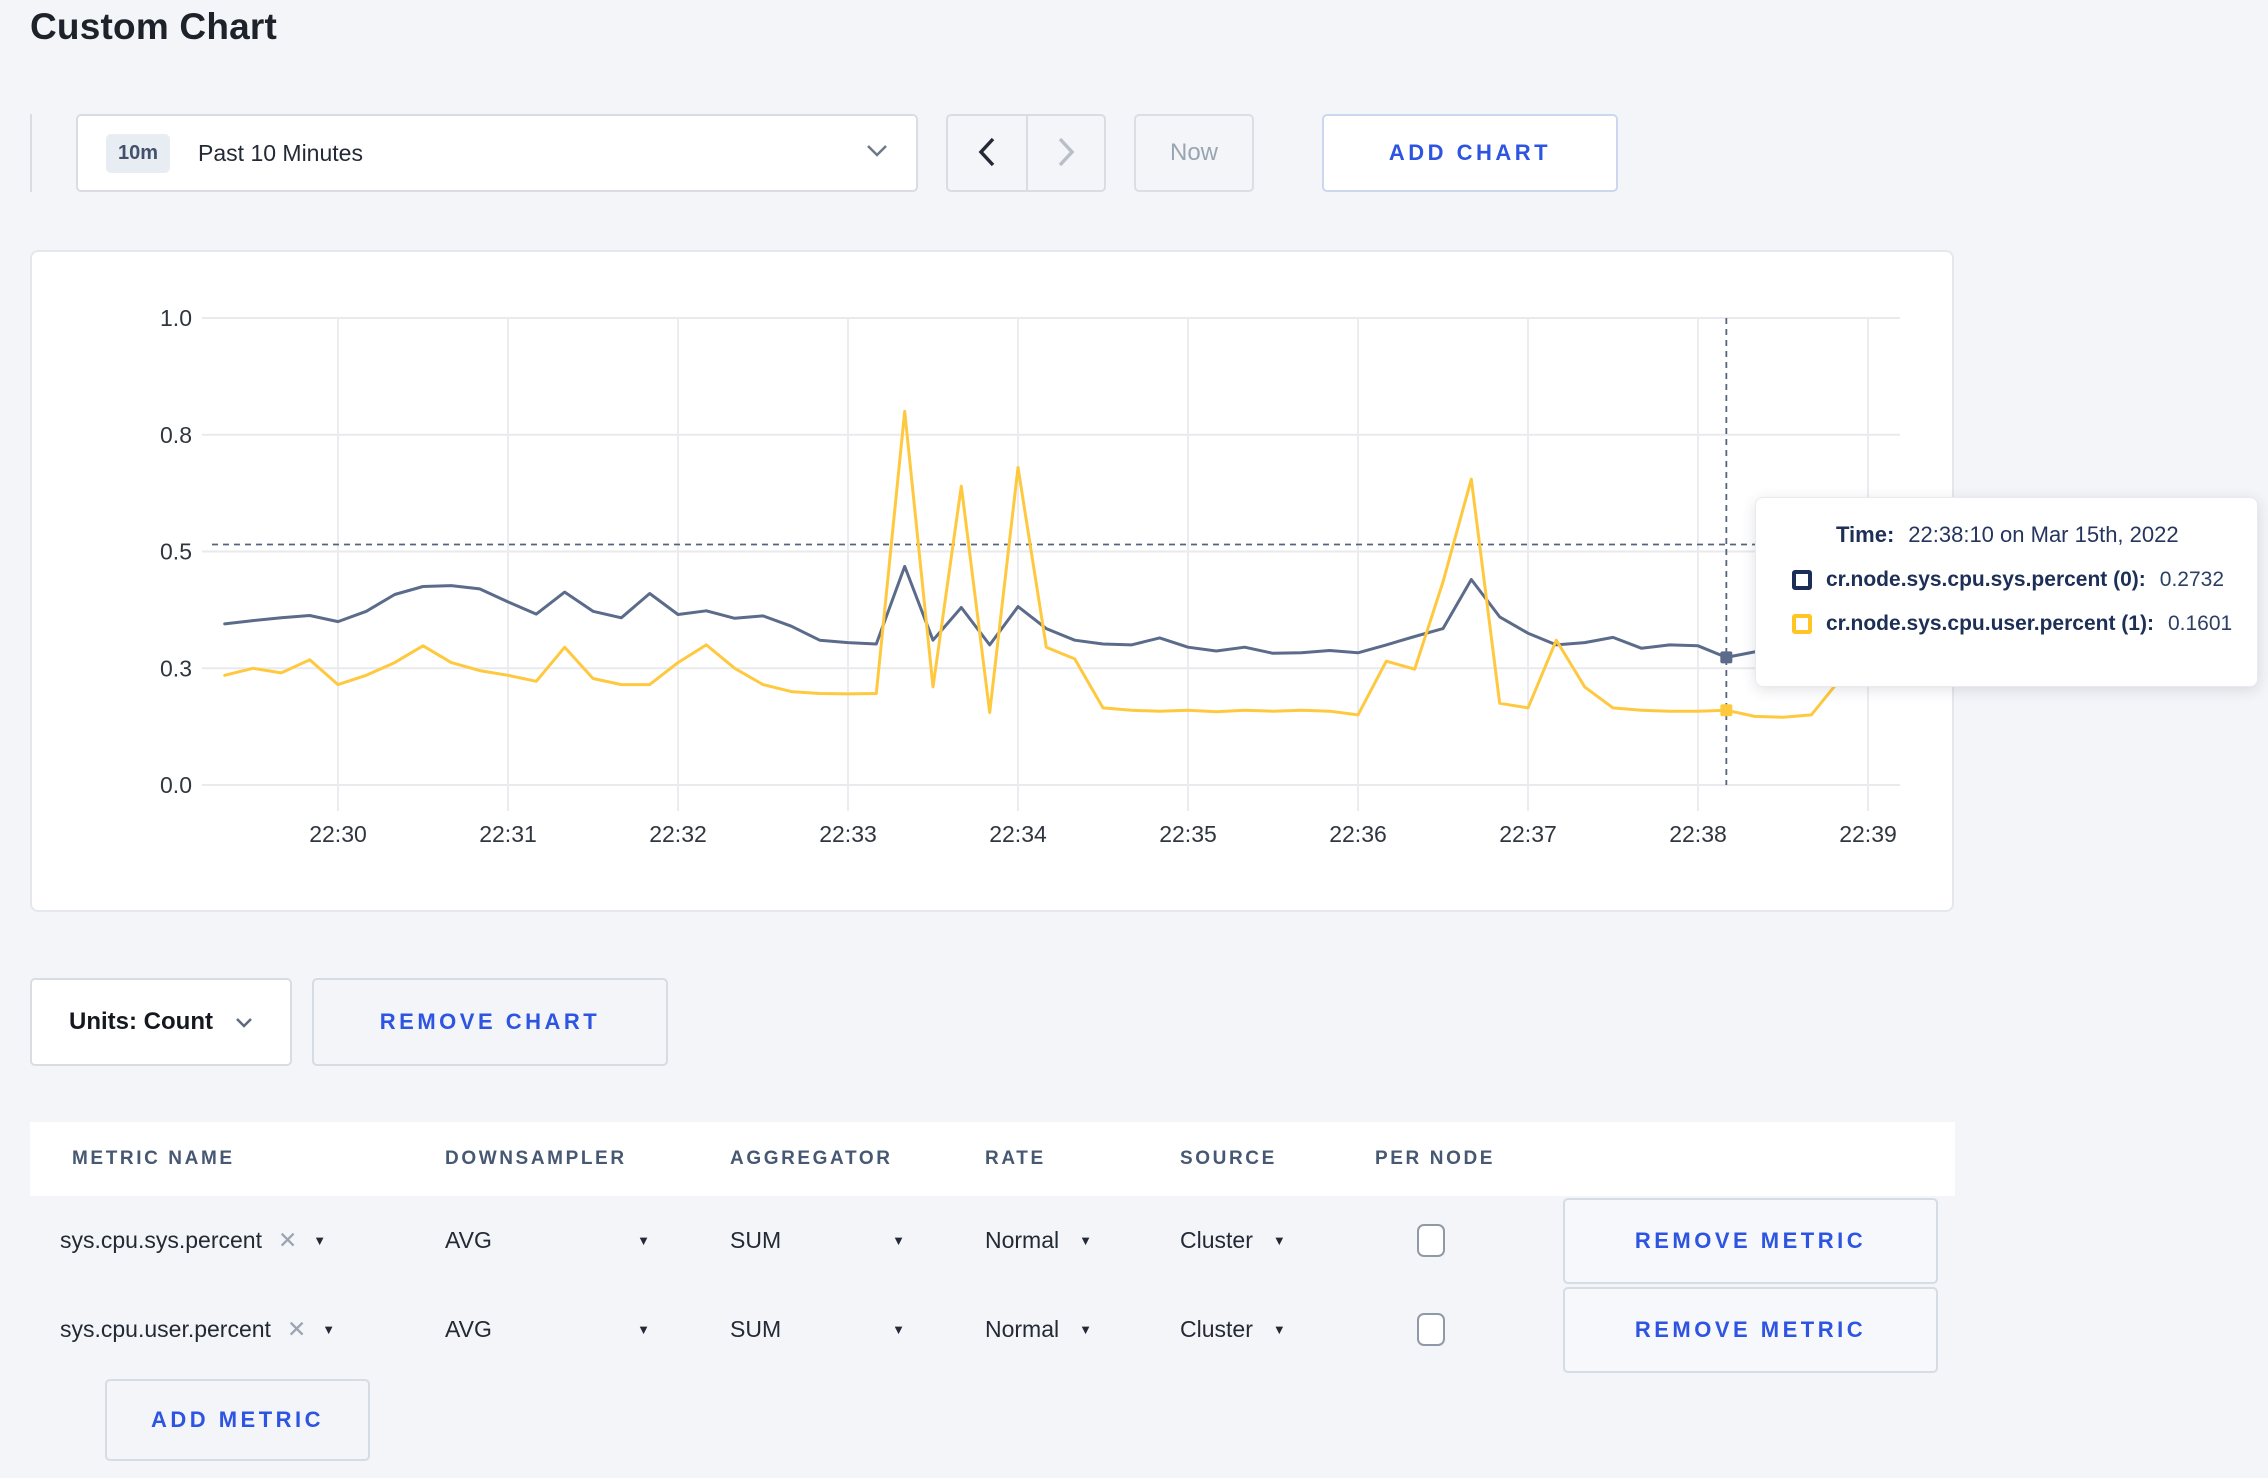 The height and width of the screenshot is (1478, 2268). Describe the element at coordinates (165, 1329) in the screenshot. I see `metric-name-value: sys.cpu.user.percent` at that location.